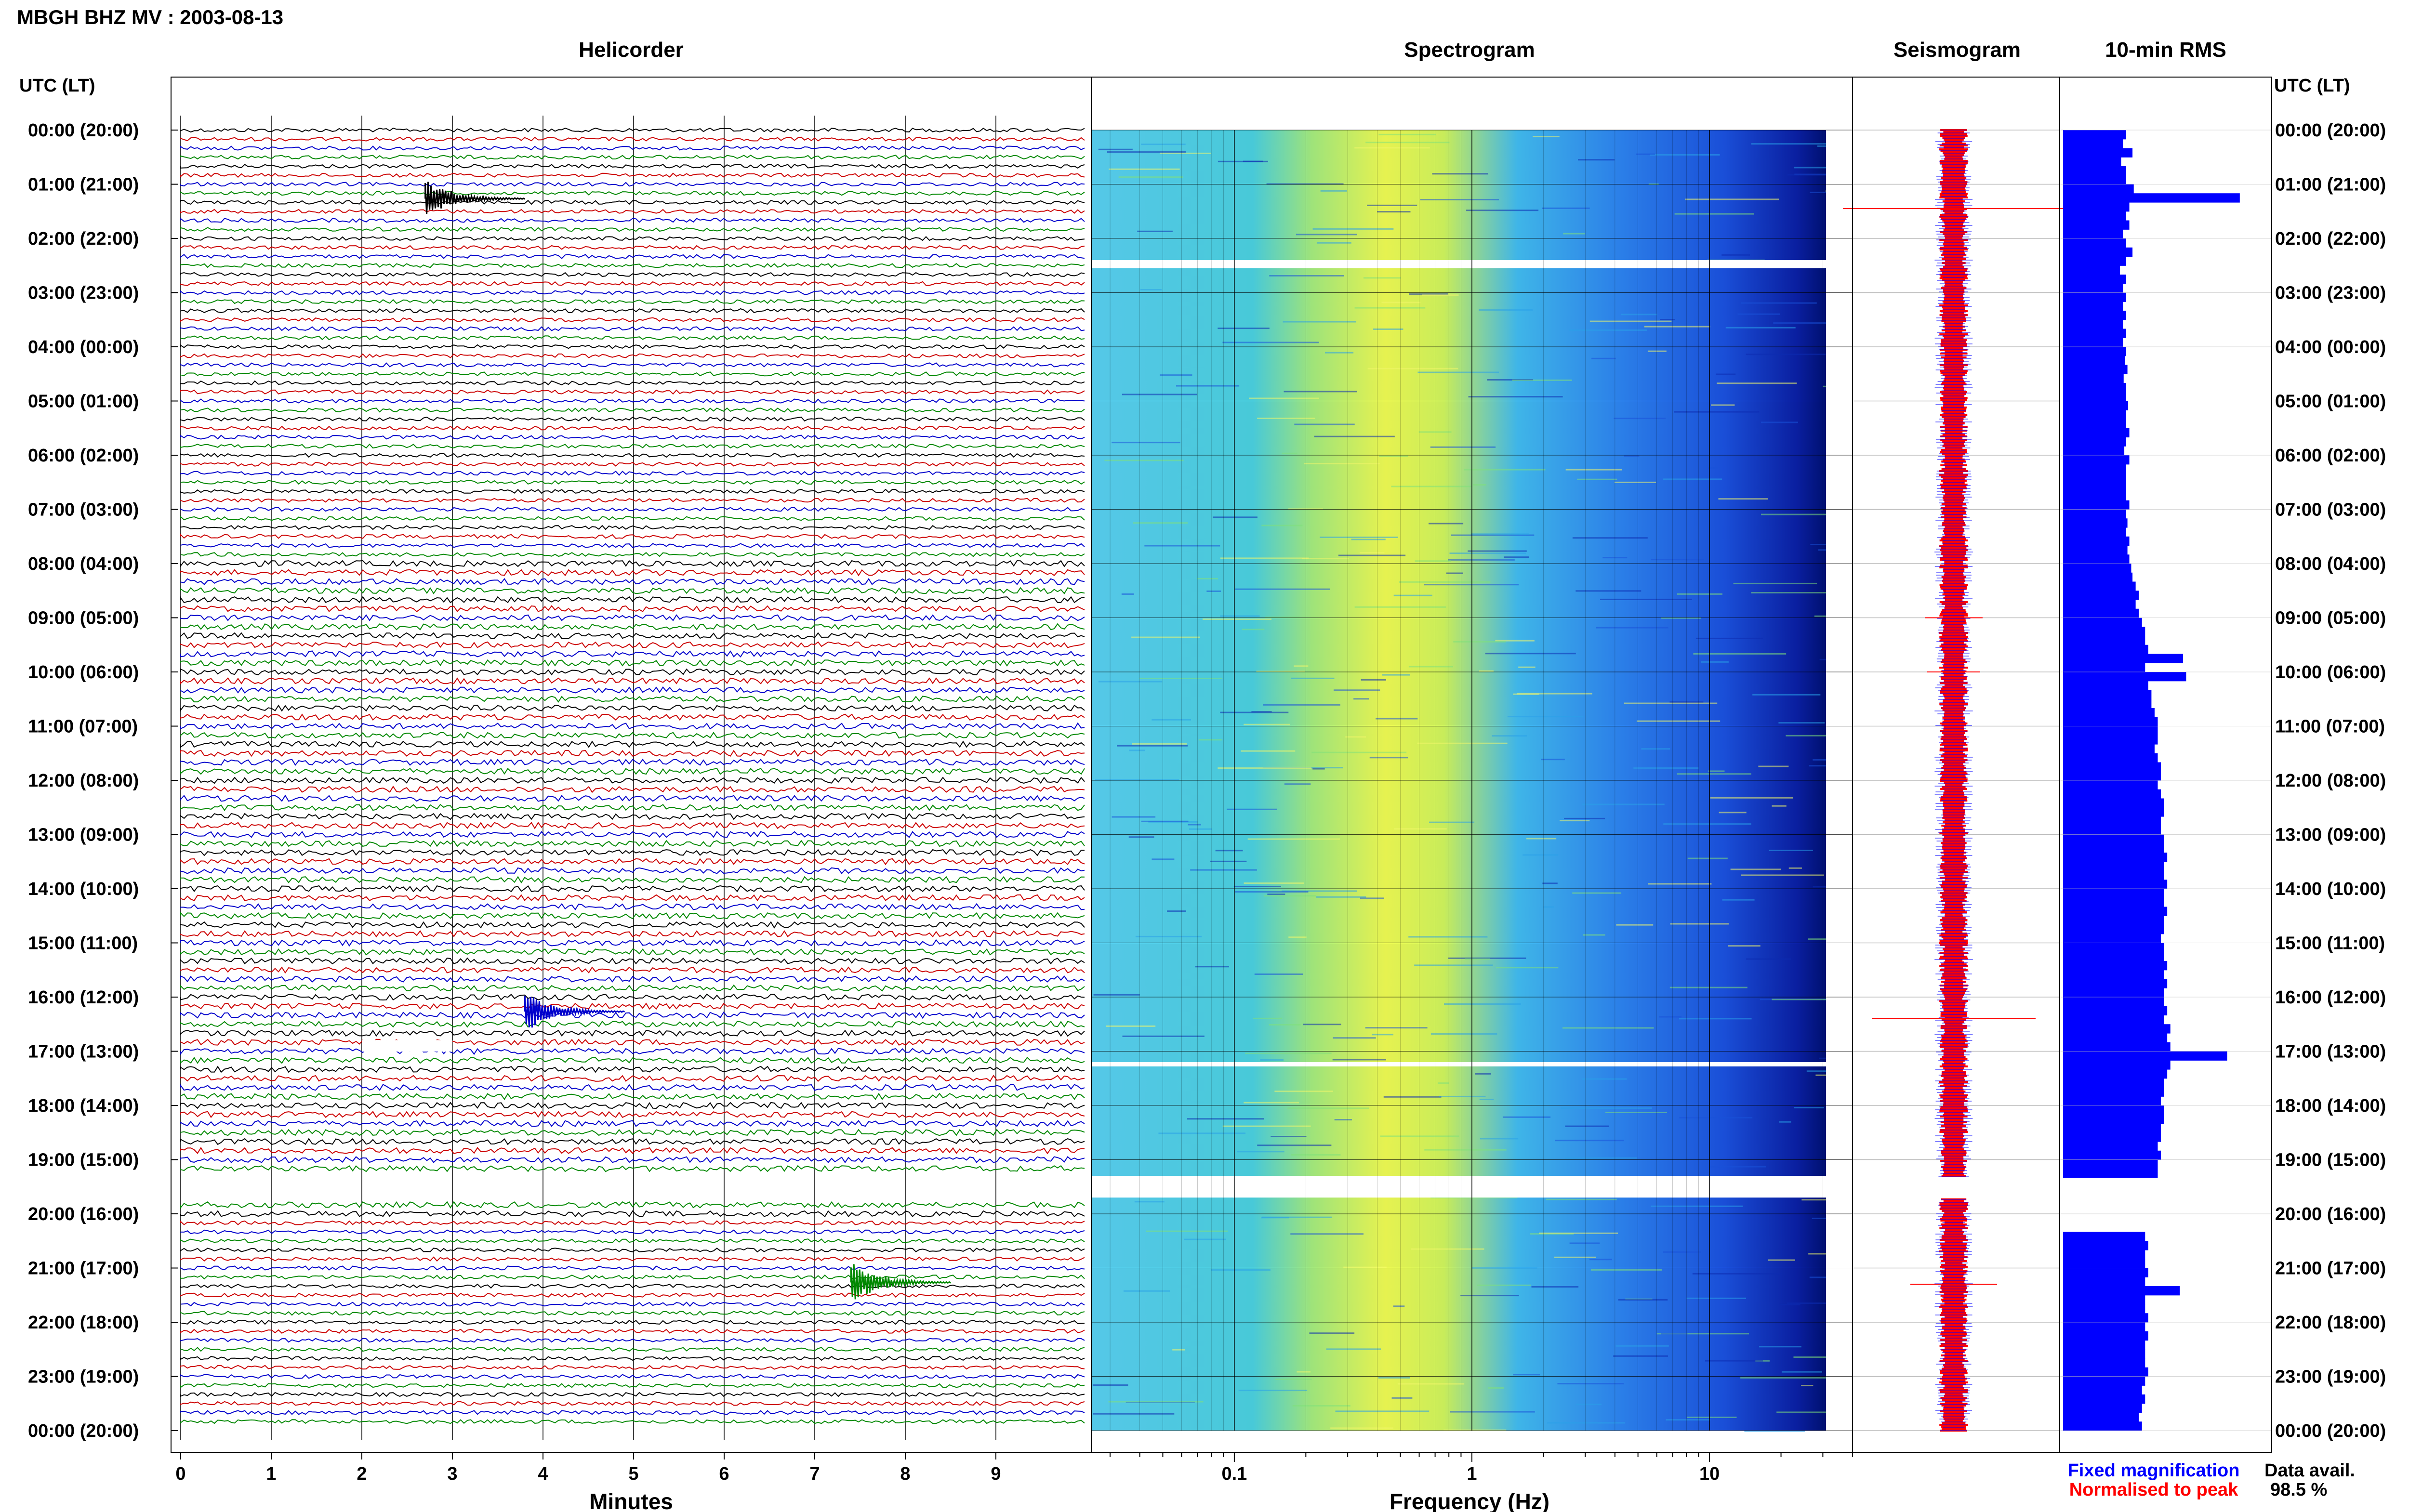  Describe the element at coordinates (2330, 889) in the screenshot. I see `time-label-right: 14:00 (10:00)` at that location.